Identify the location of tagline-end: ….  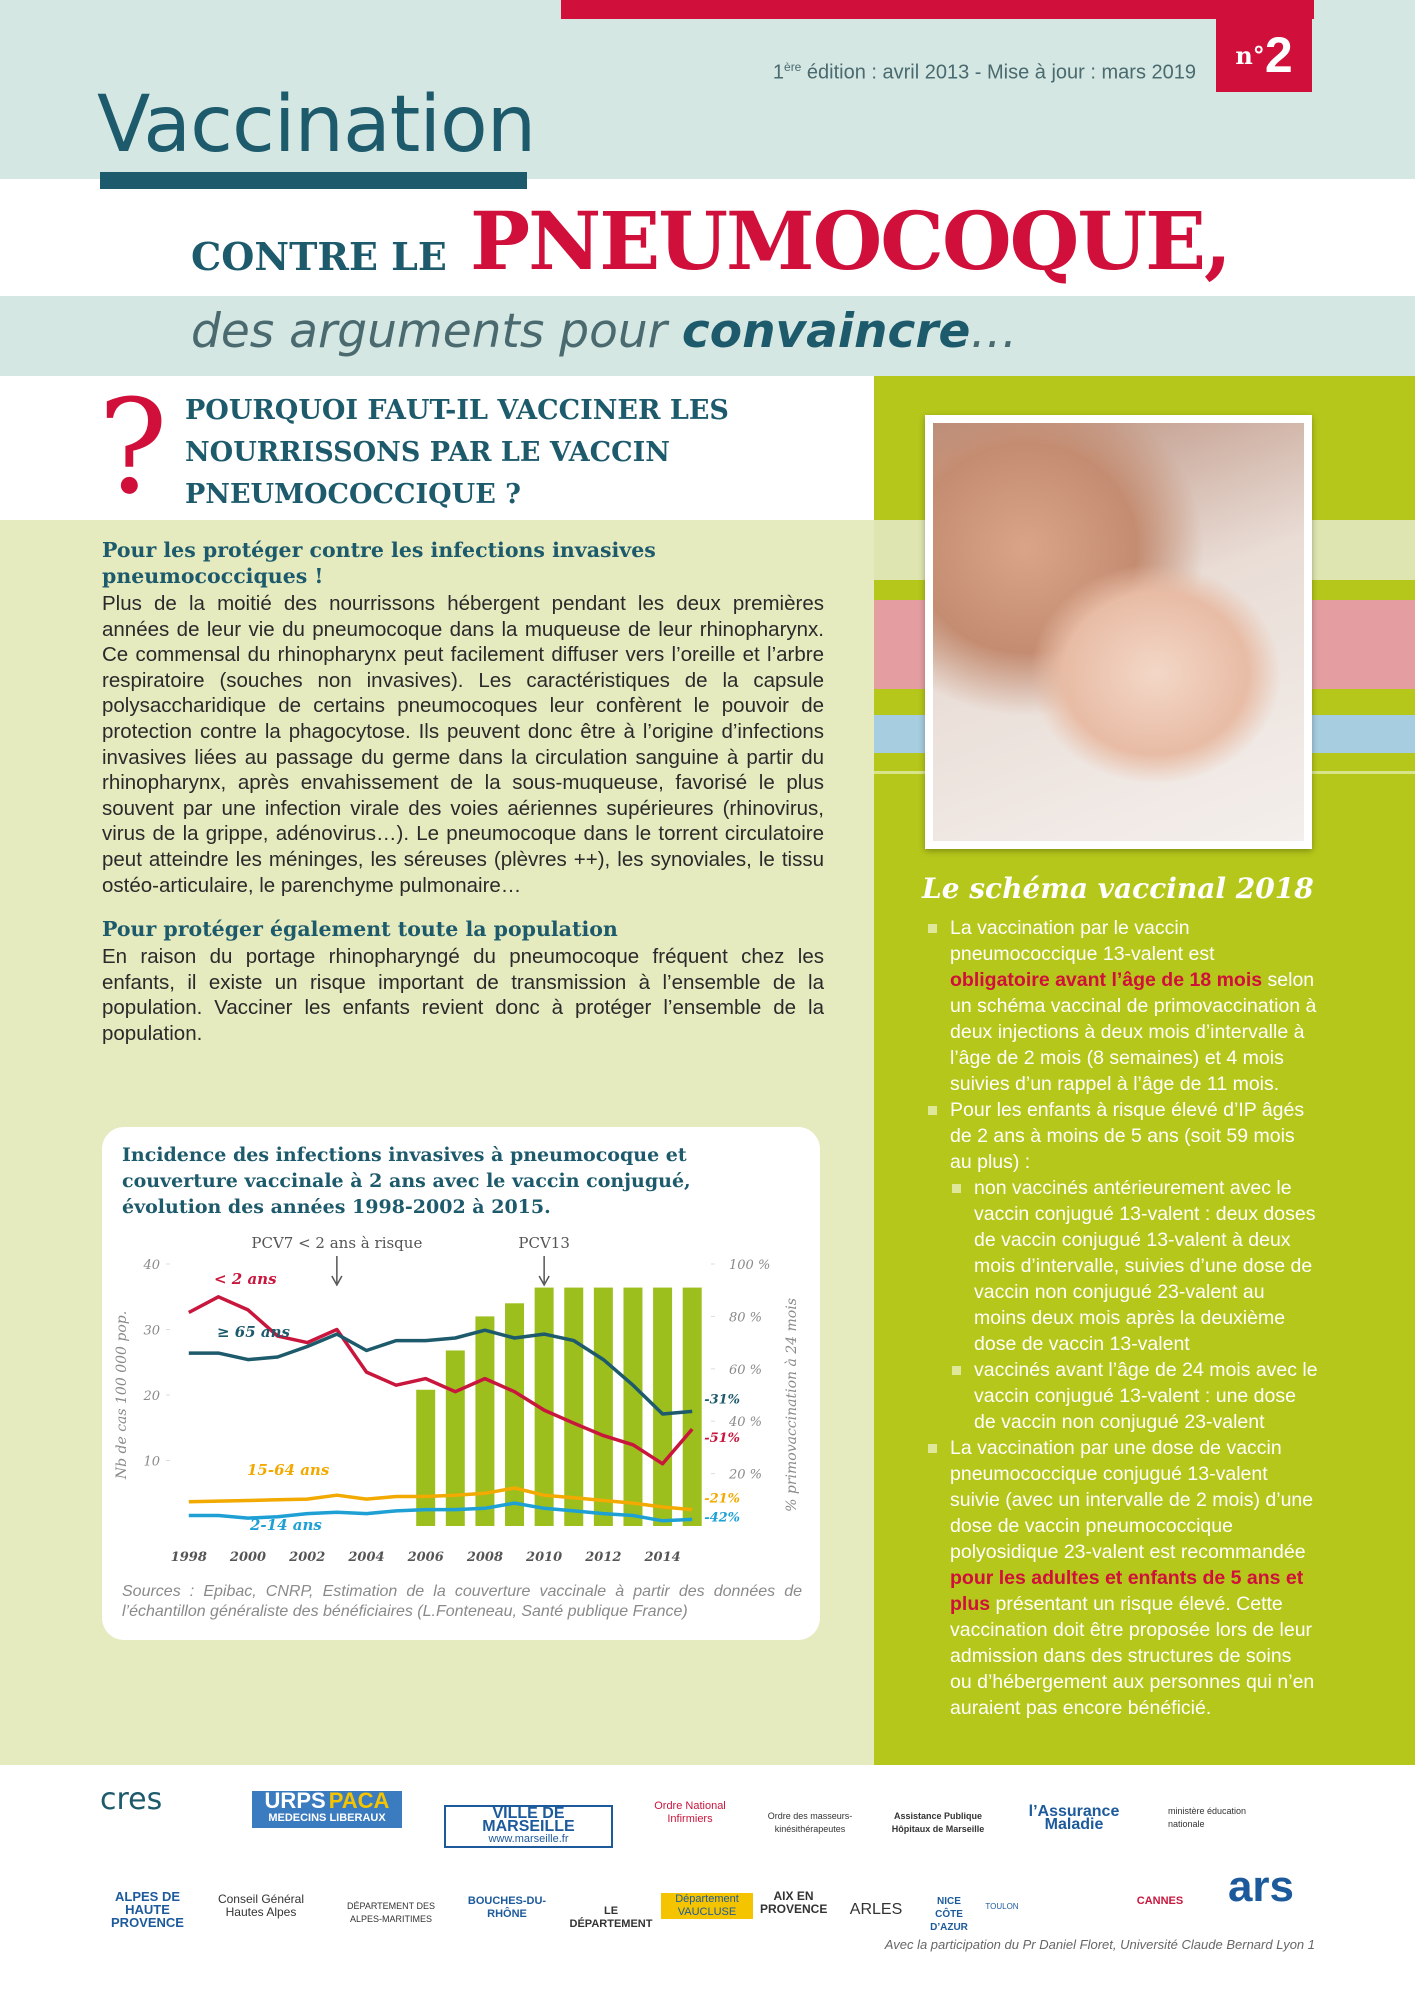
(994, 331).